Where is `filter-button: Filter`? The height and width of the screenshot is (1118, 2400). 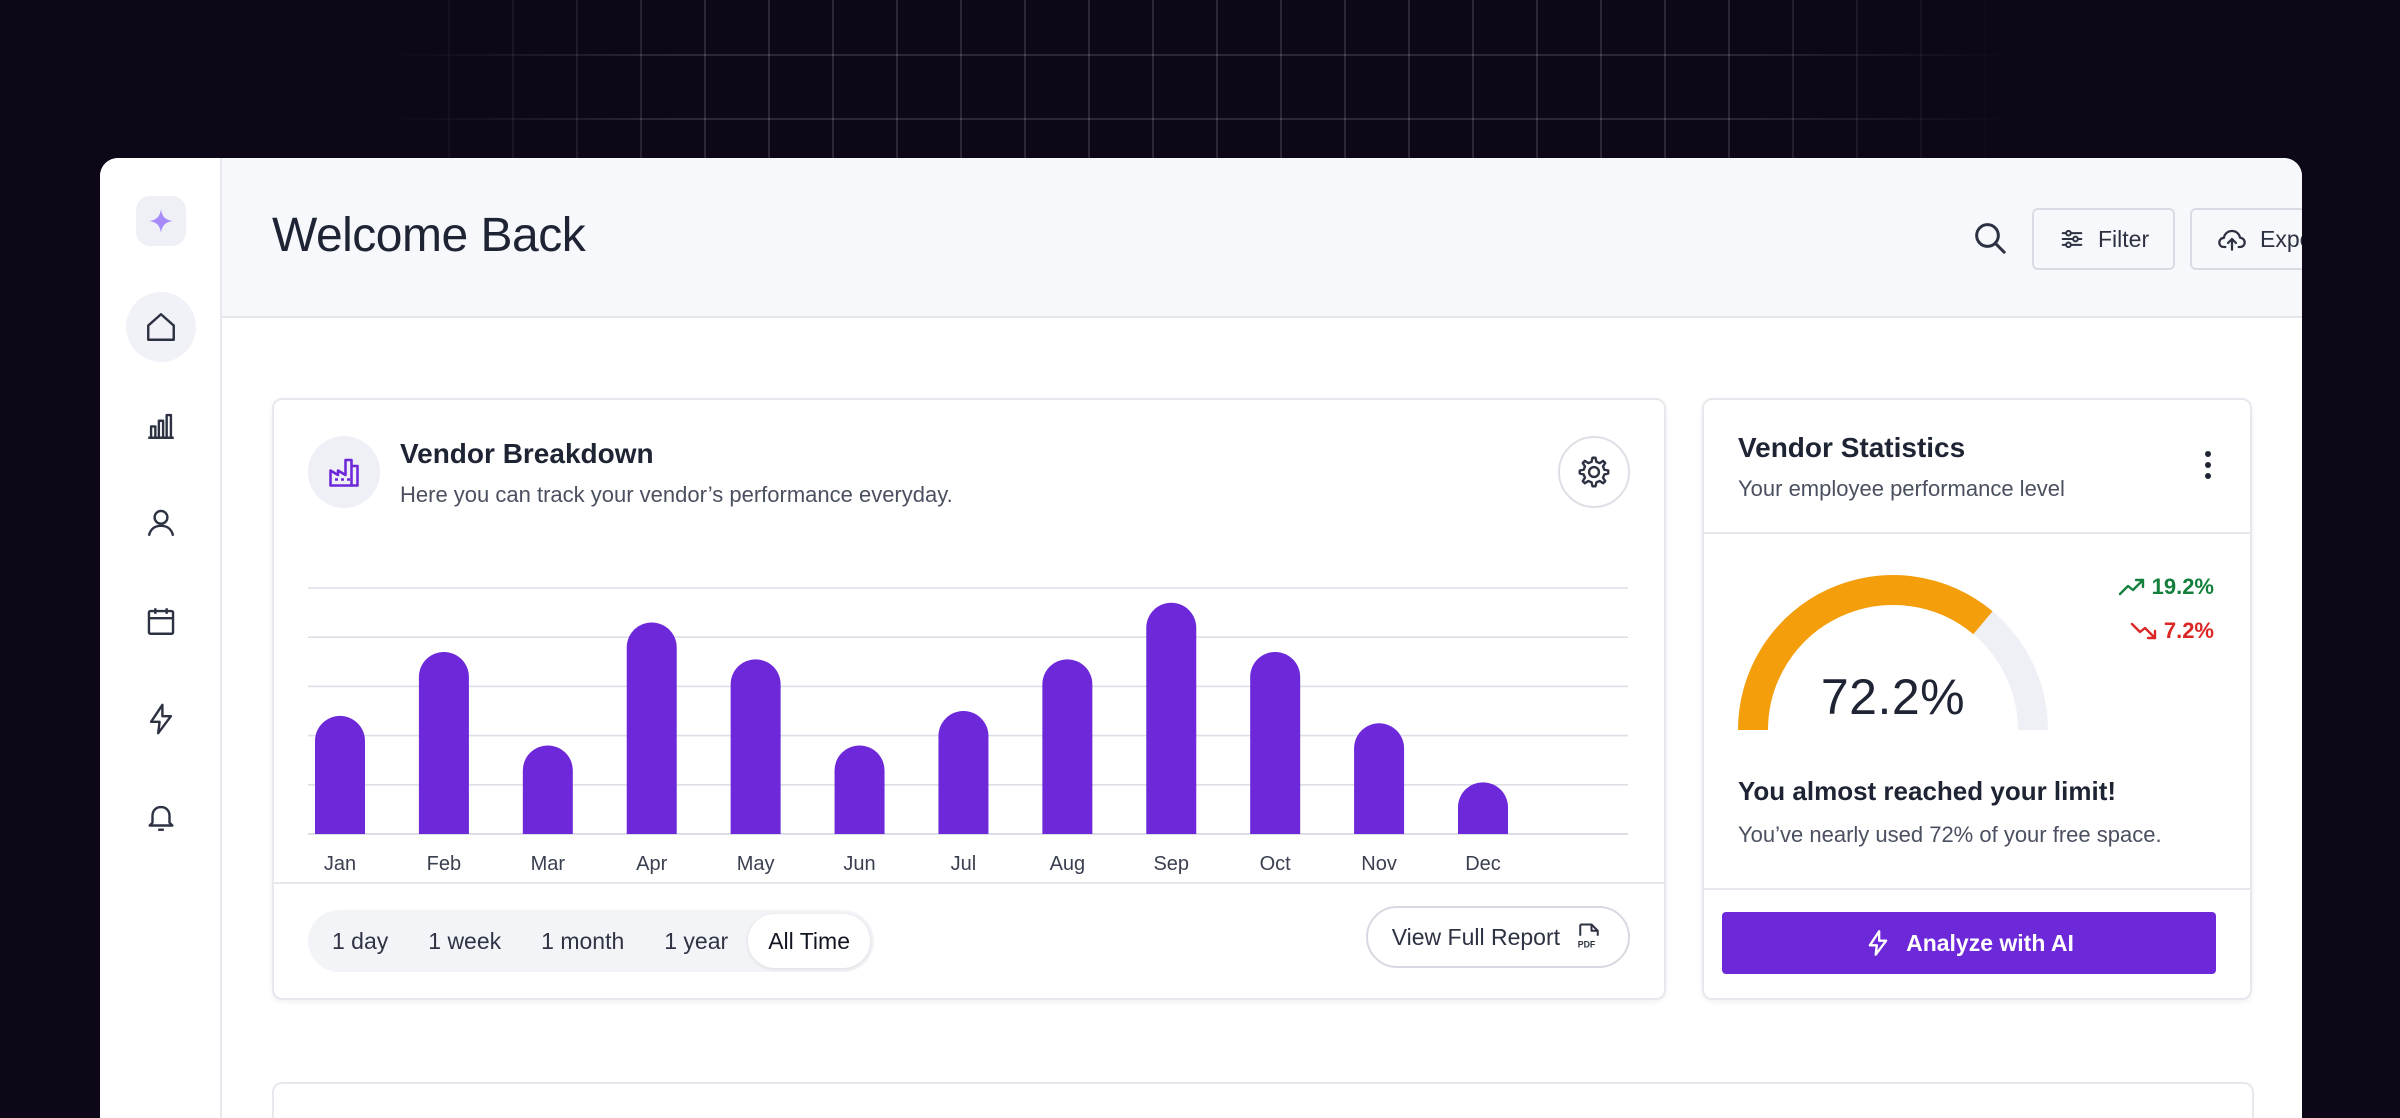
filter-button: Filter is located at coordinates (2104, 239).